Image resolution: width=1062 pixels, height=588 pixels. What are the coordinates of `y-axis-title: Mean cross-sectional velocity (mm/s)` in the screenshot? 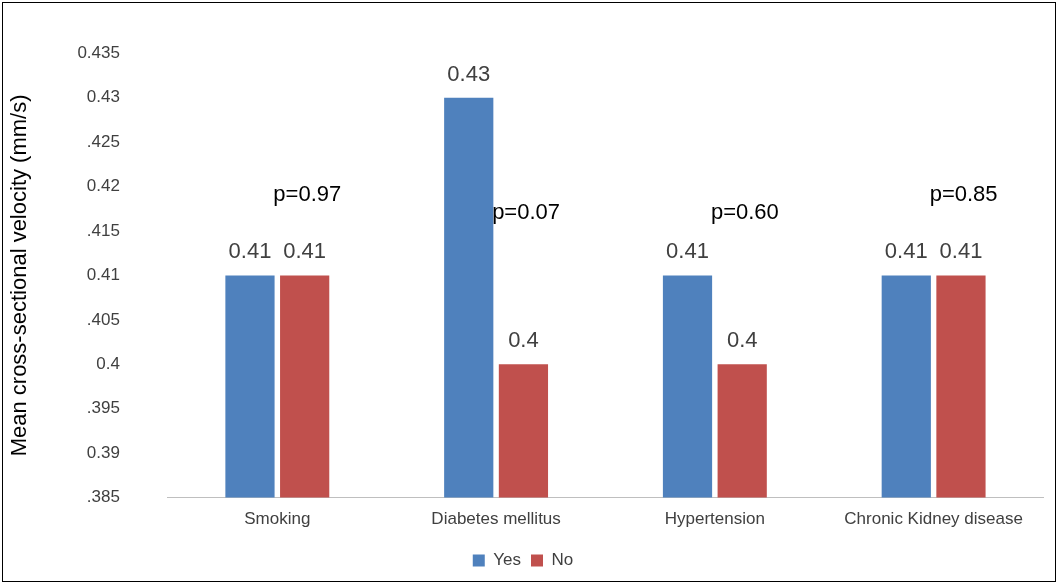 It's located at (19, 275).